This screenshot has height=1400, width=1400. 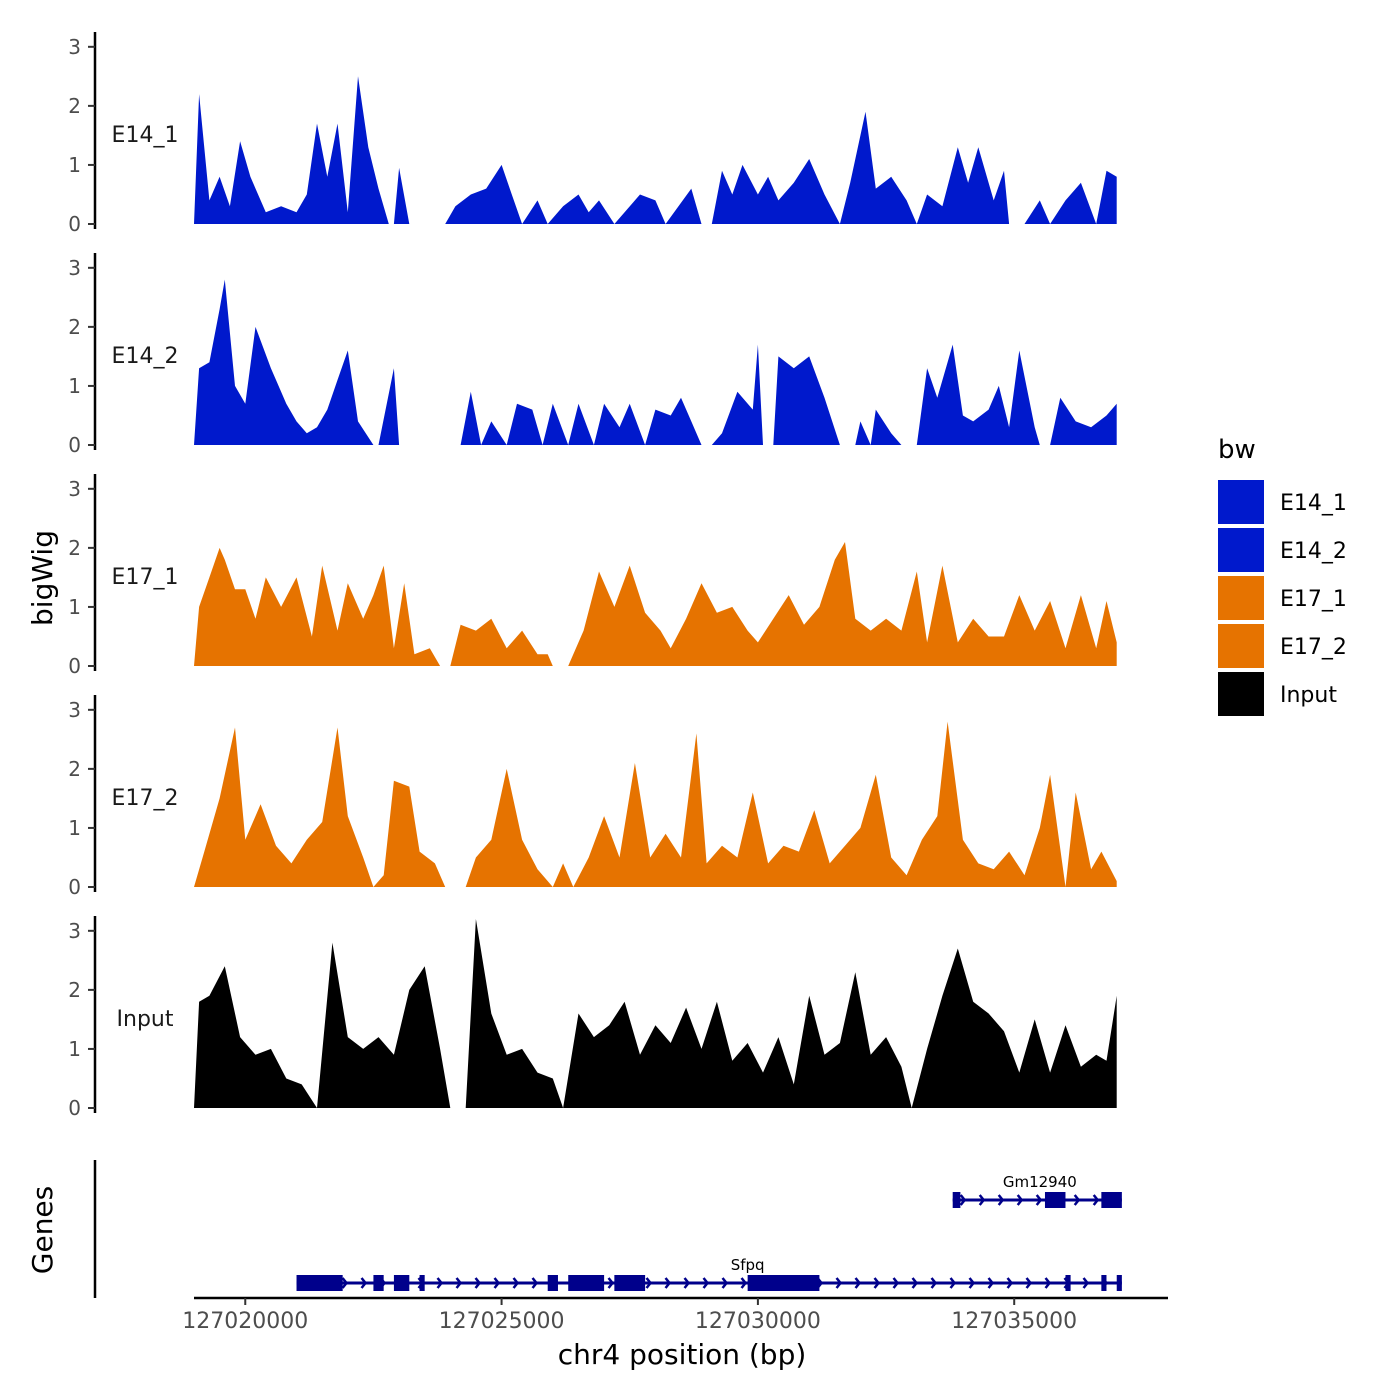 I want to click on y-axis-title: bigWig, so click(x=42, y=578).